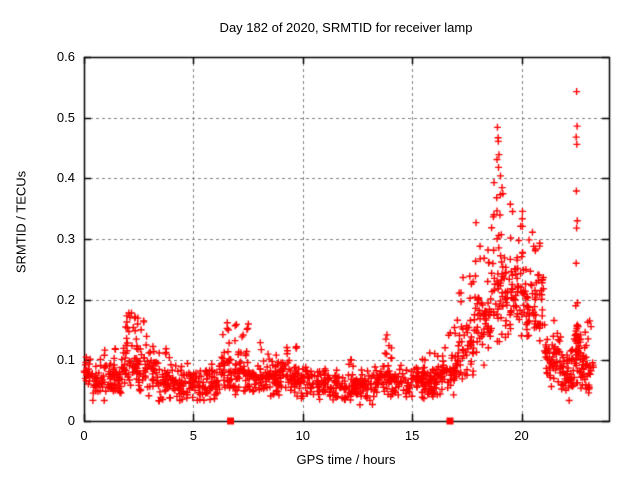  Describe the element at coordinates (65, 238) in the screenshot. I see `y-tick-label: 0.3` at that location.